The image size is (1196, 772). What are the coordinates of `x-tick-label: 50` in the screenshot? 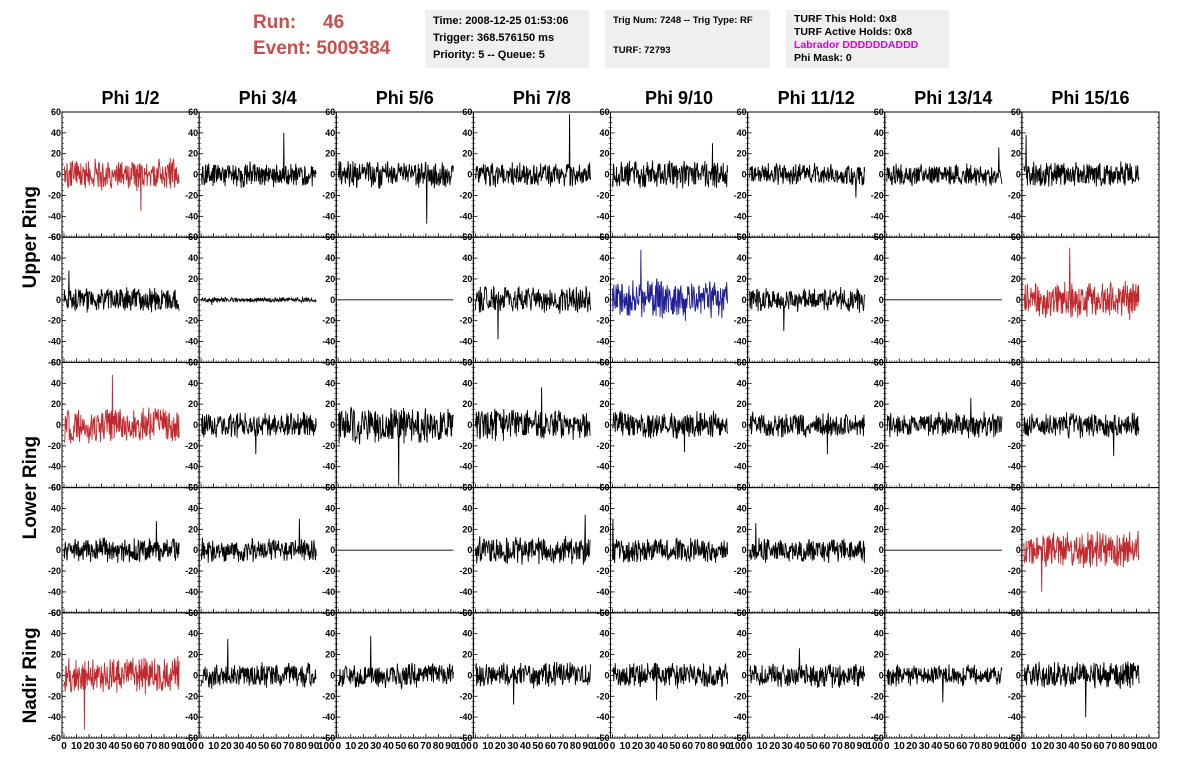 It's located at (676, 746).